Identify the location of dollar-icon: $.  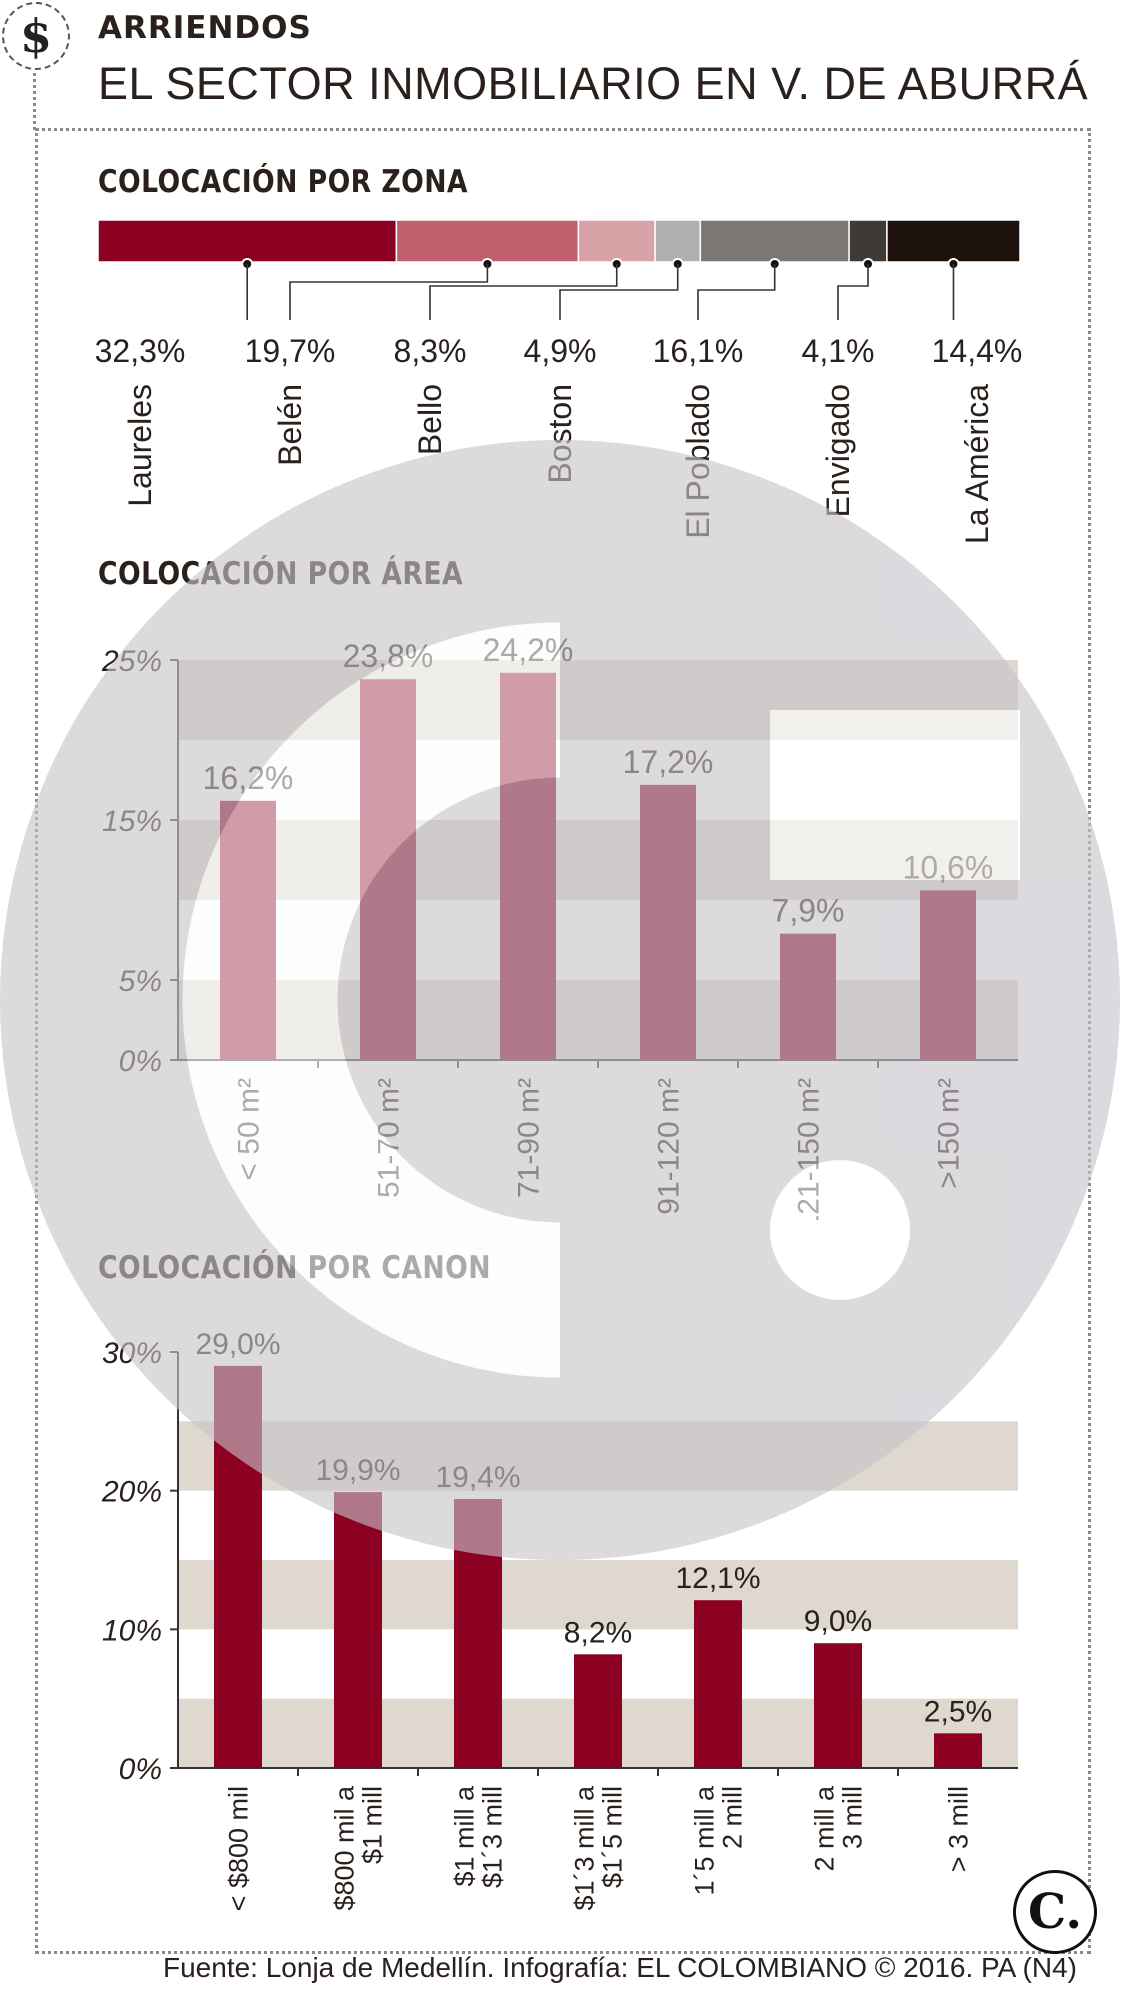
(36, 36).